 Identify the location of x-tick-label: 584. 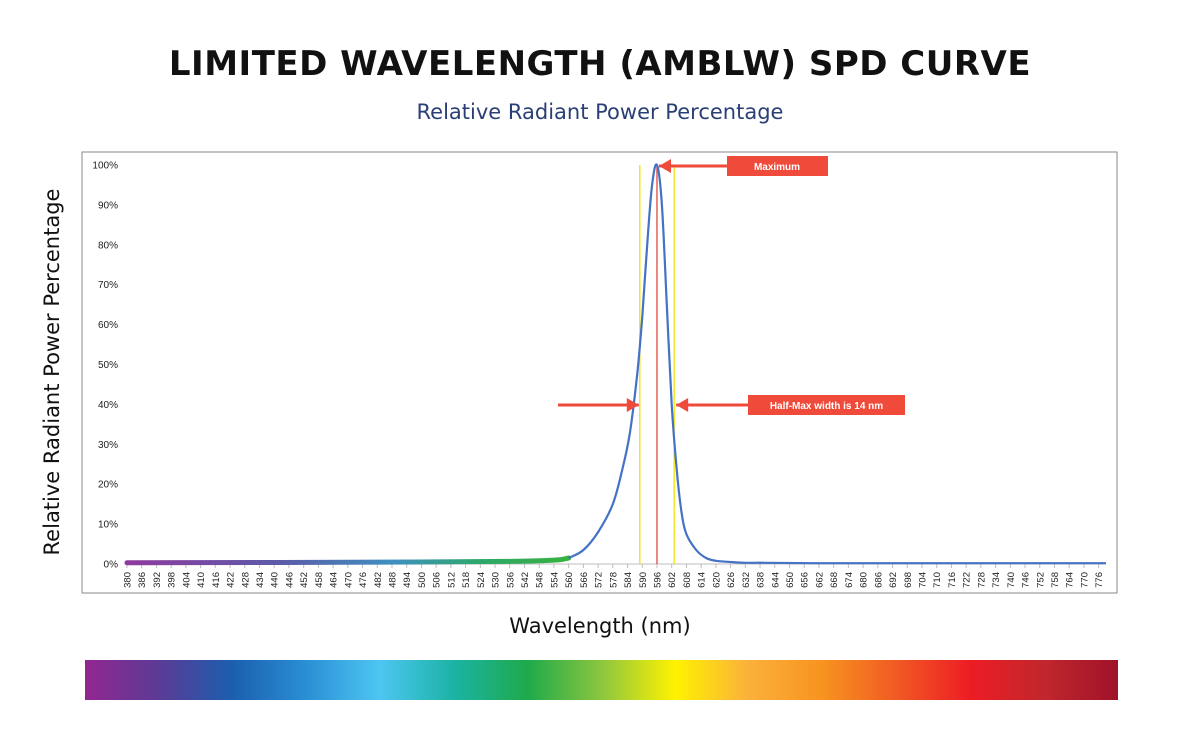
(628, 580).